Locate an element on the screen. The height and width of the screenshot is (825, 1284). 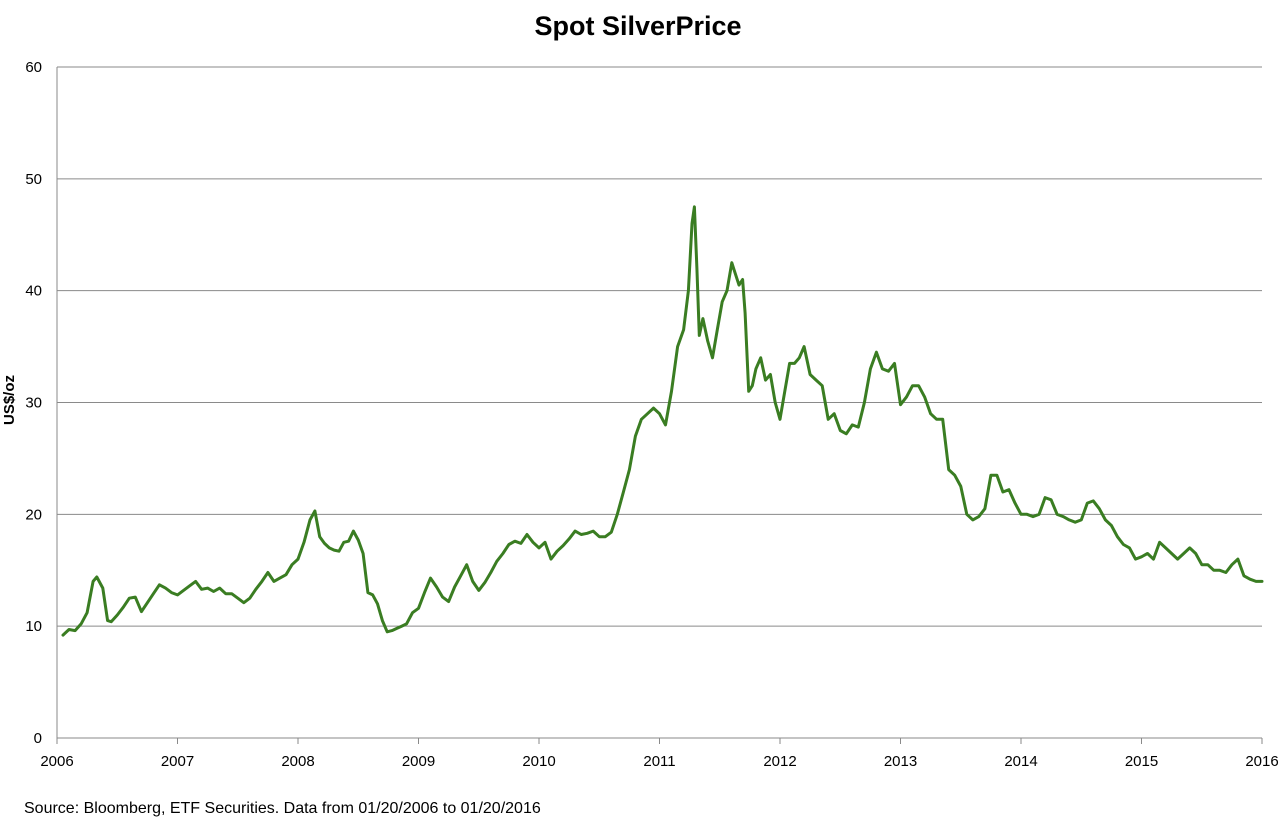
y-tick-label: 30 is located at coordinates (33, 403).